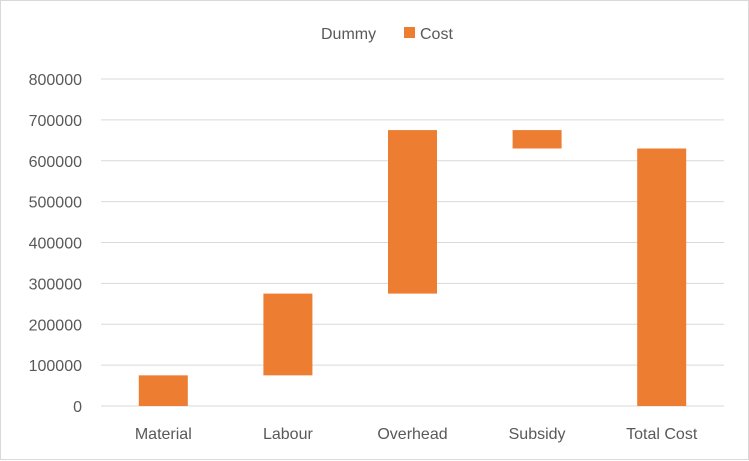  I want to click on y-tick-label: 0, so click(77, 407).